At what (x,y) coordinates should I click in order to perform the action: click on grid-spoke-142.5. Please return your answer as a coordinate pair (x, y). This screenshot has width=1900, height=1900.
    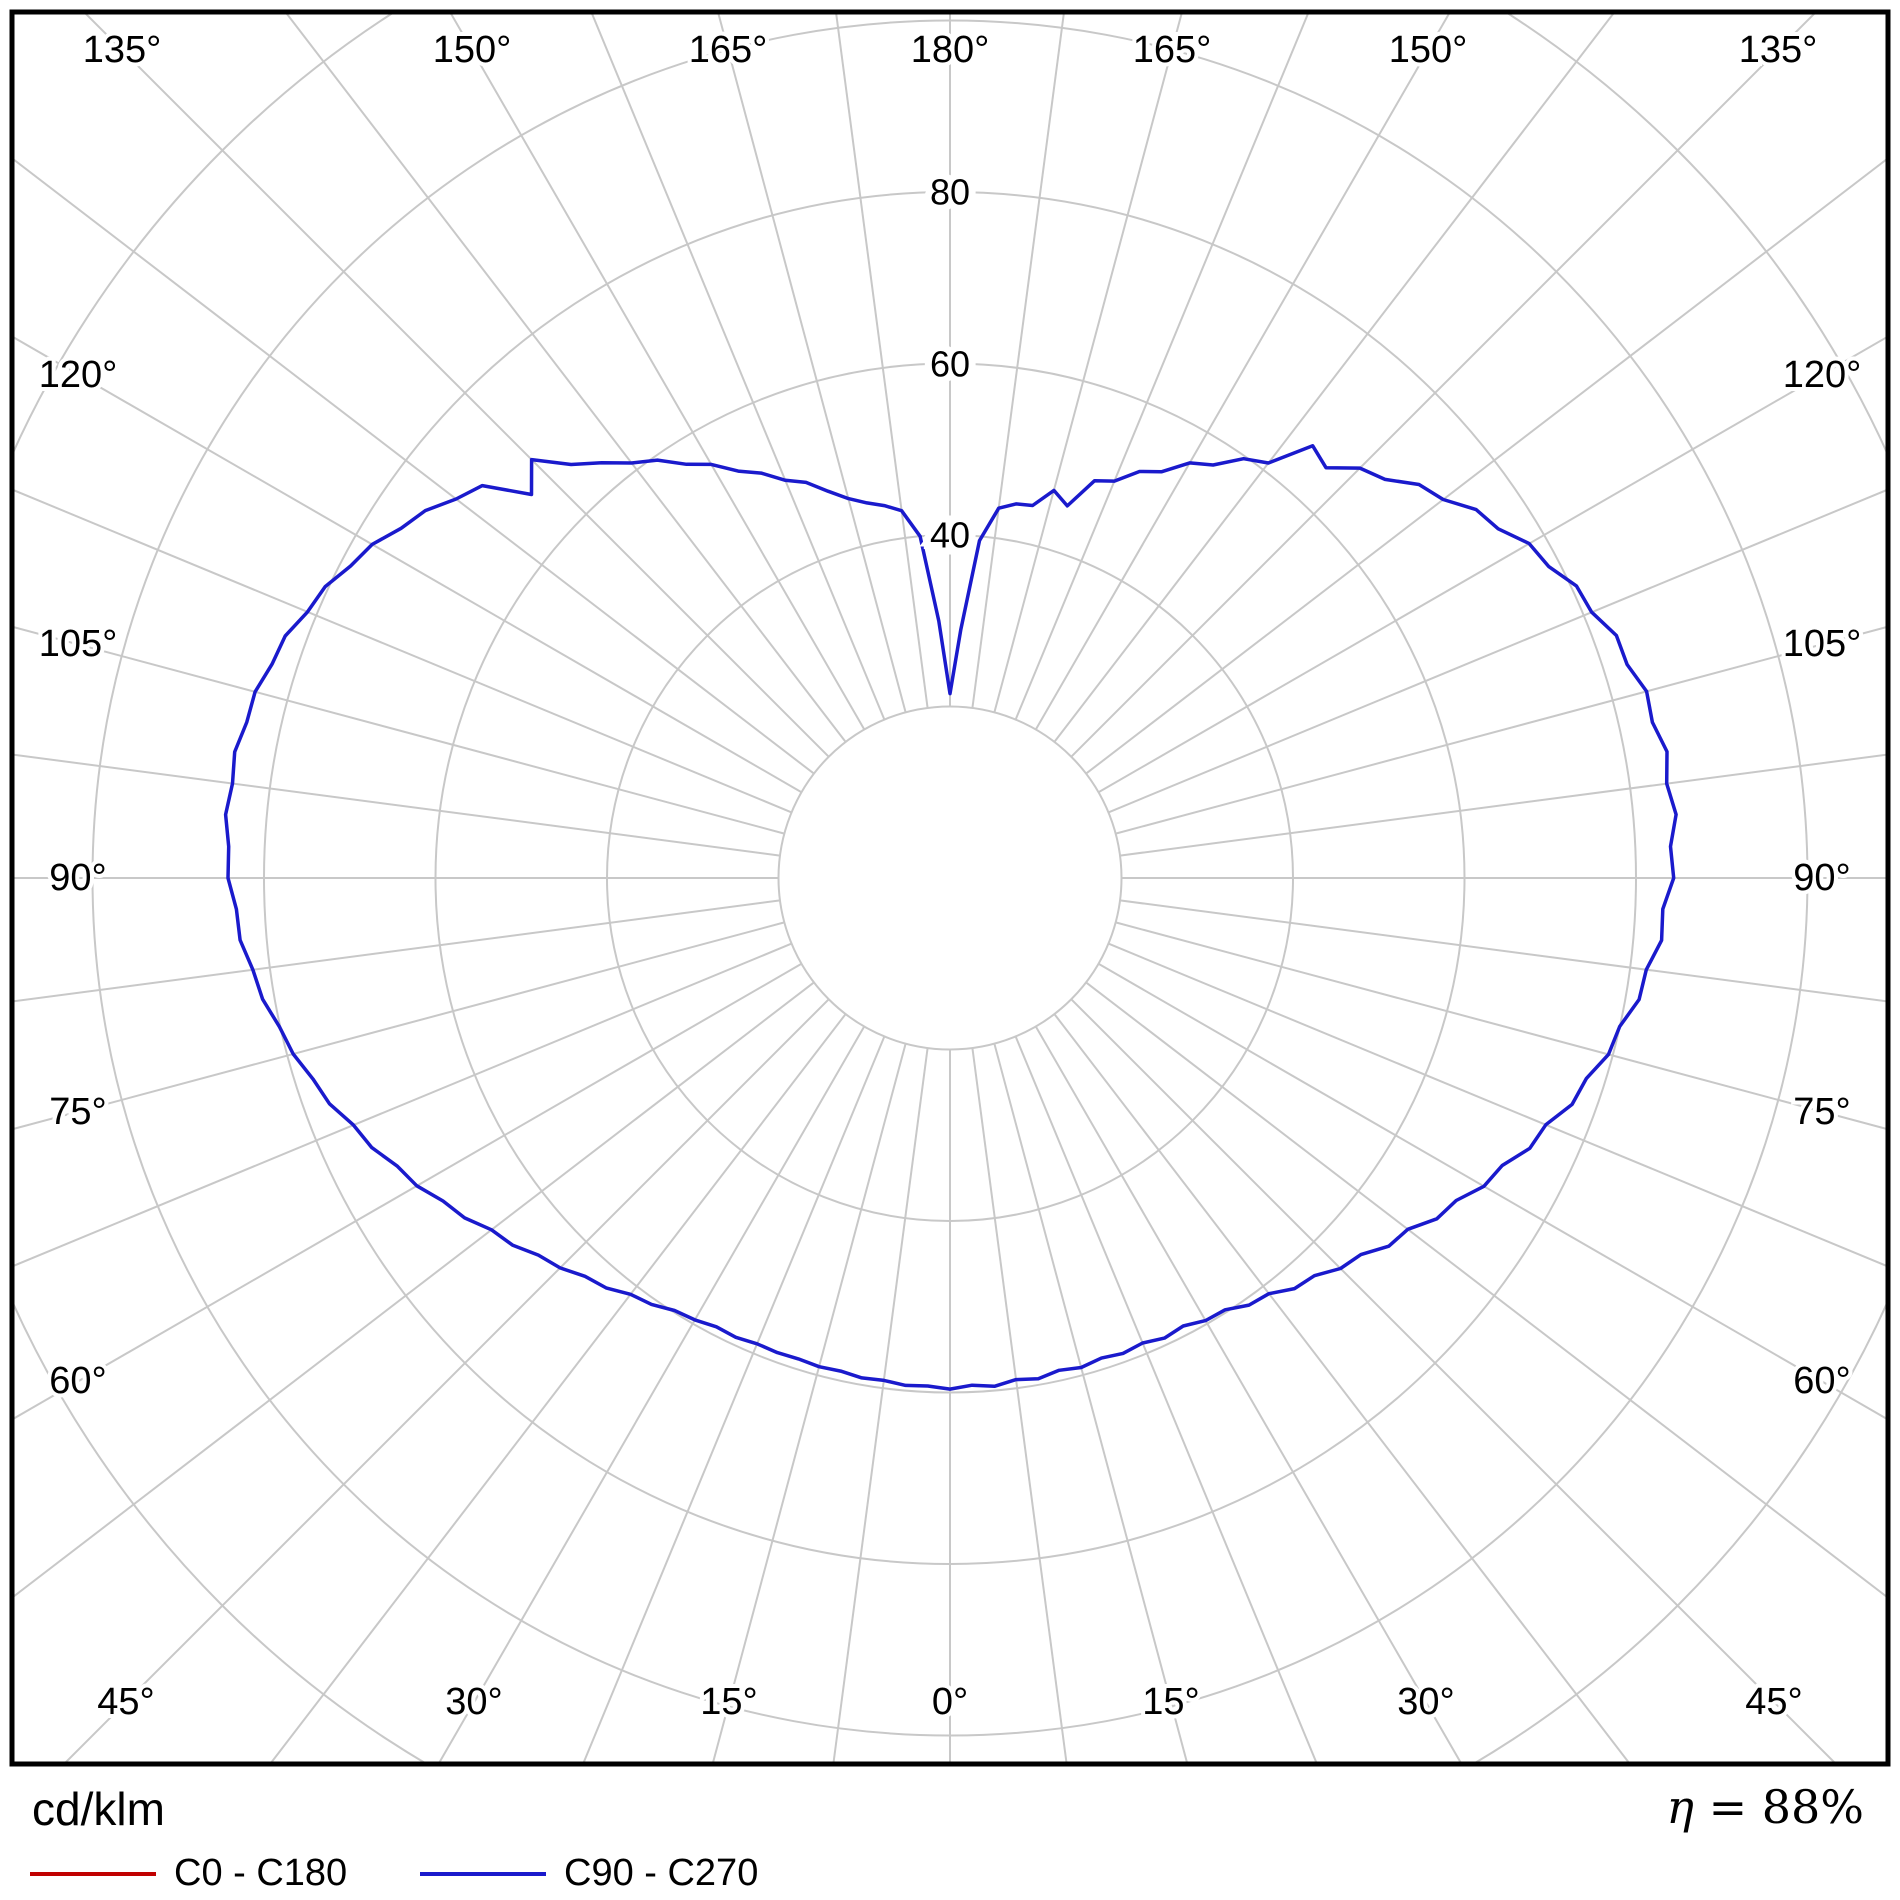
    Looking at the image, I should click on (1334, 377).